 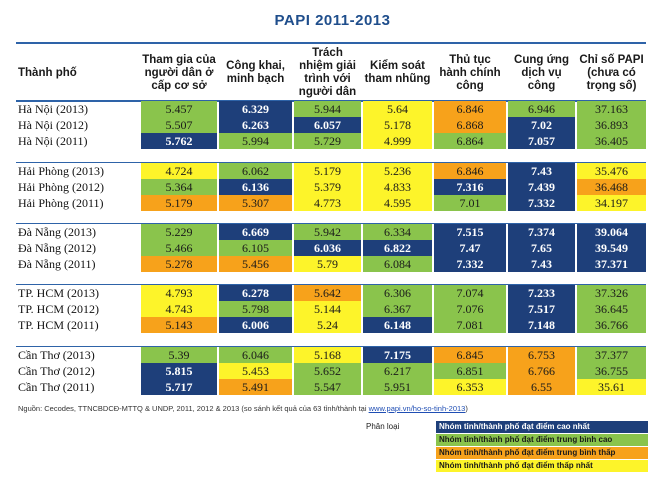 I want to click on table-cell: 6.148, so click(x=397, y=325).